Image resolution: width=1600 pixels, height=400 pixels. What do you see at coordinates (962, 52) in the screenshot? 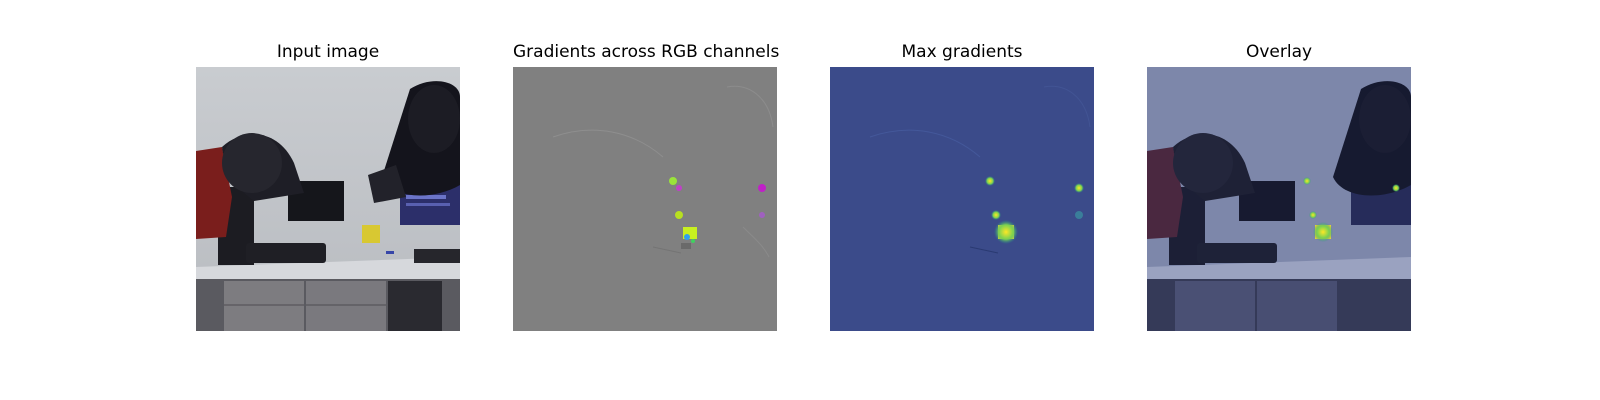
I see `panel-title: Max gradients` at bounding box center [962, 52].